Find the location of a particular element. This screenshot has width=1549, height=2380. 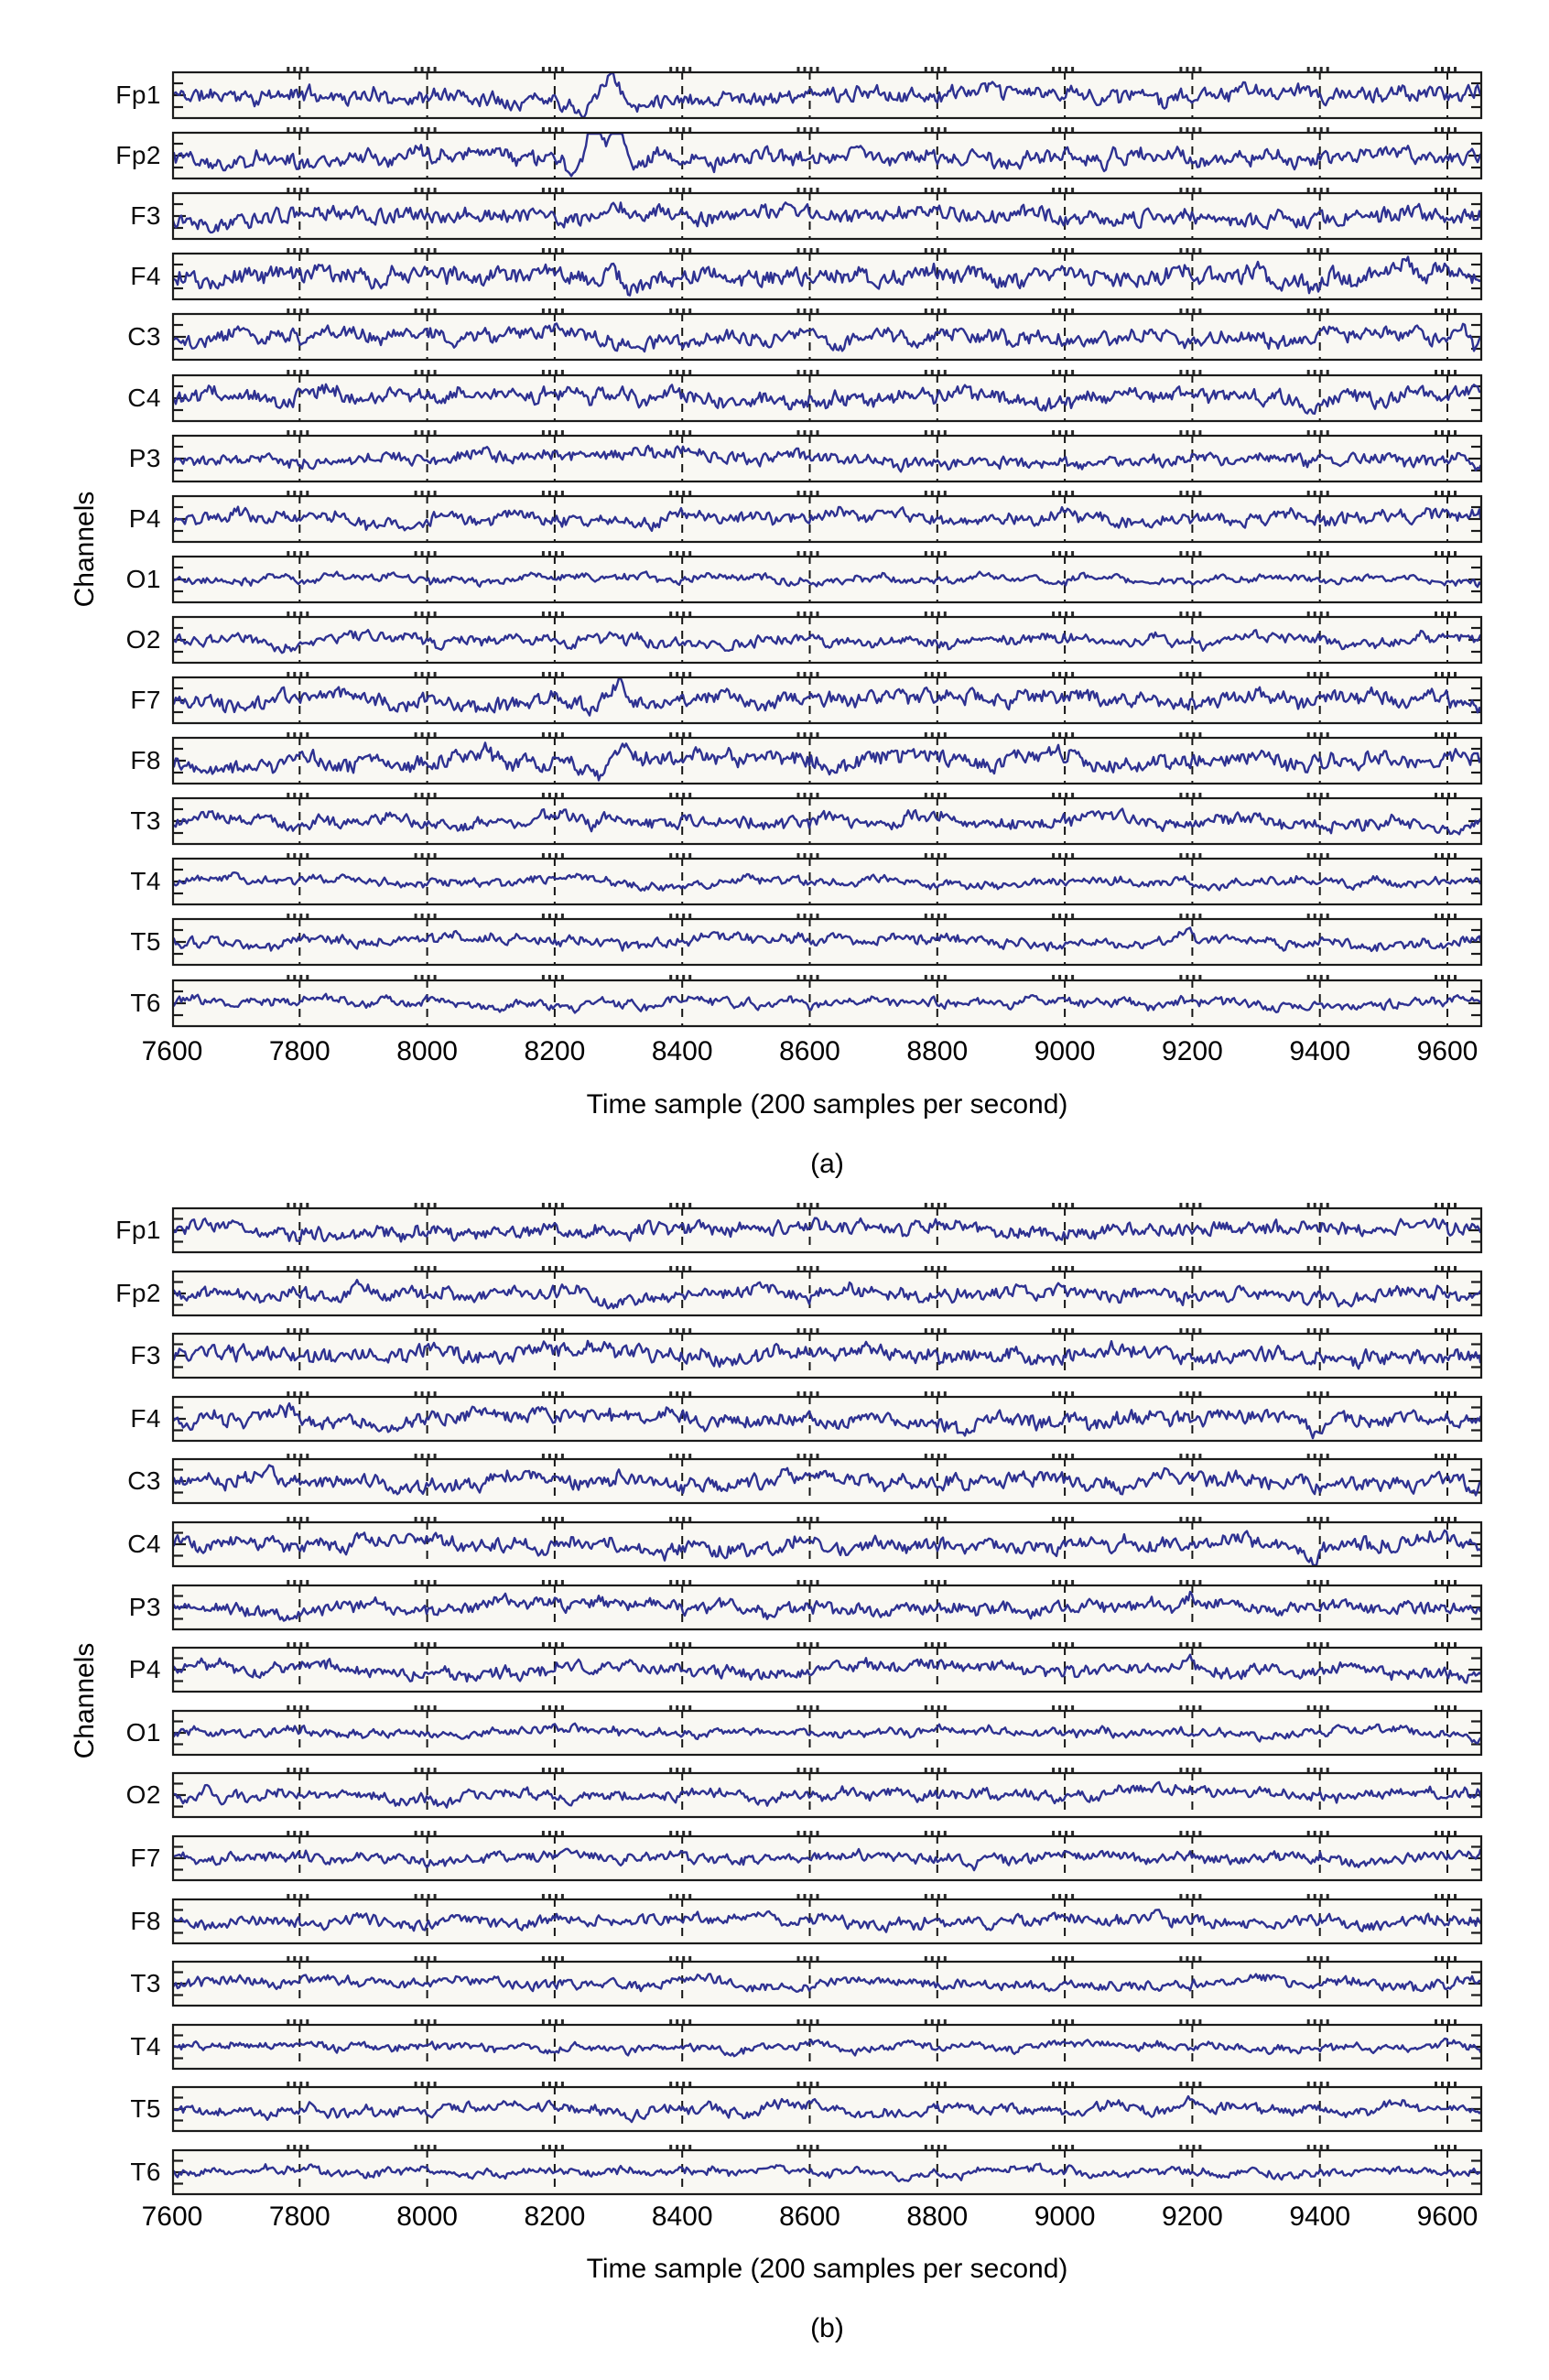

channel-label-O1: O1 is located at coordinates (143, 578).